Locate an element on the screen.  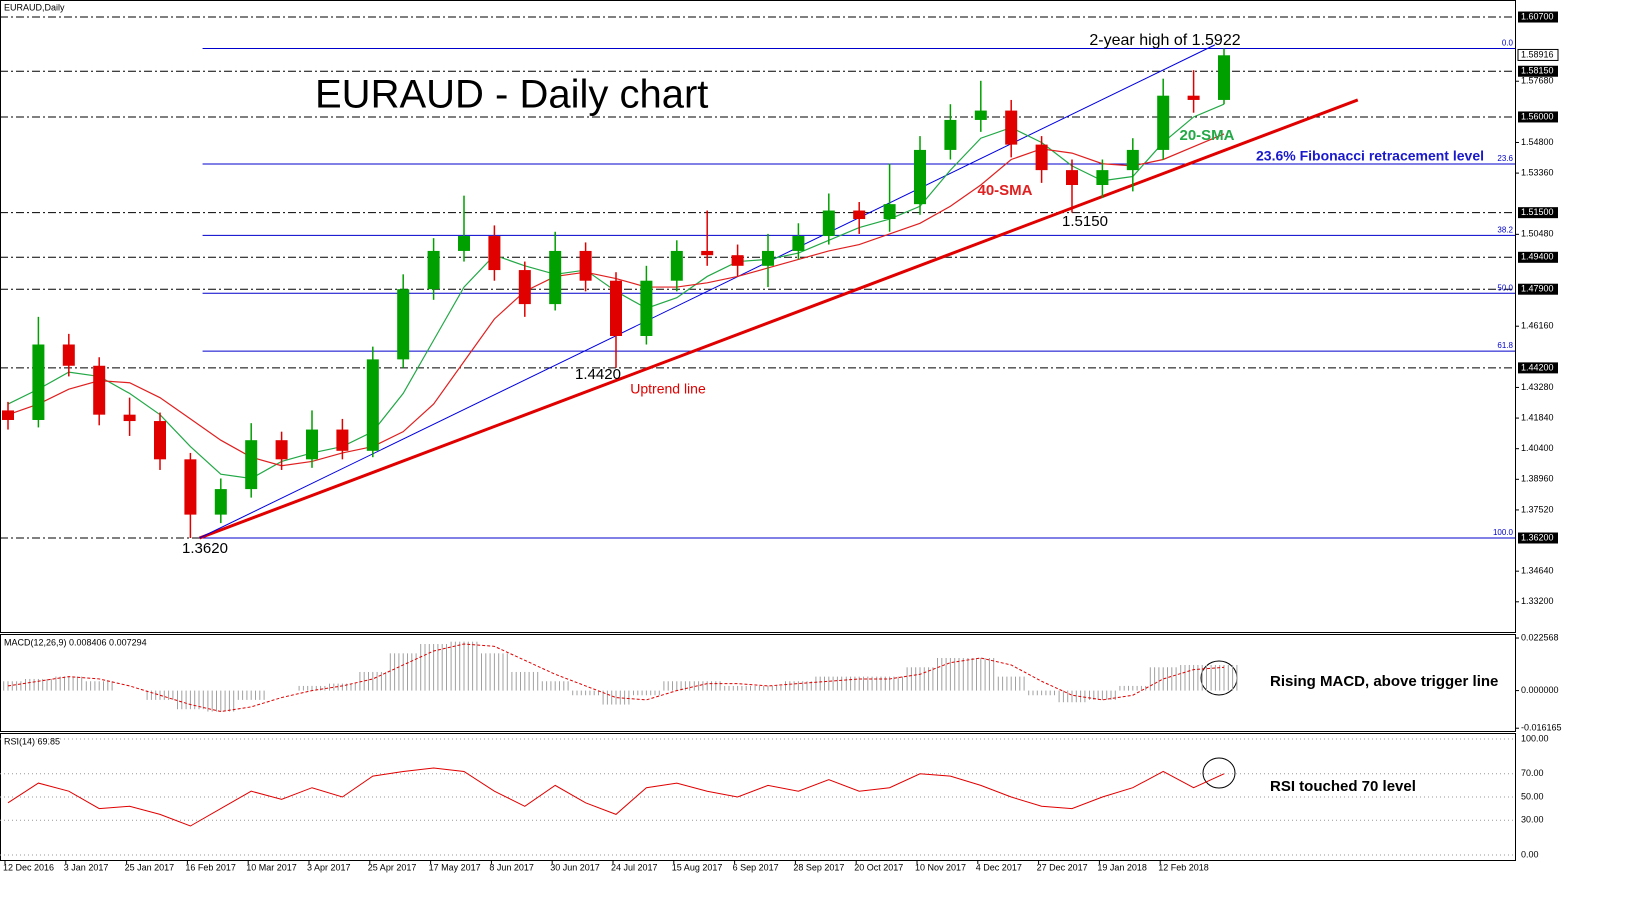
rsi-title: RSI(14) 69.85 is located at coordinates (32, 741).